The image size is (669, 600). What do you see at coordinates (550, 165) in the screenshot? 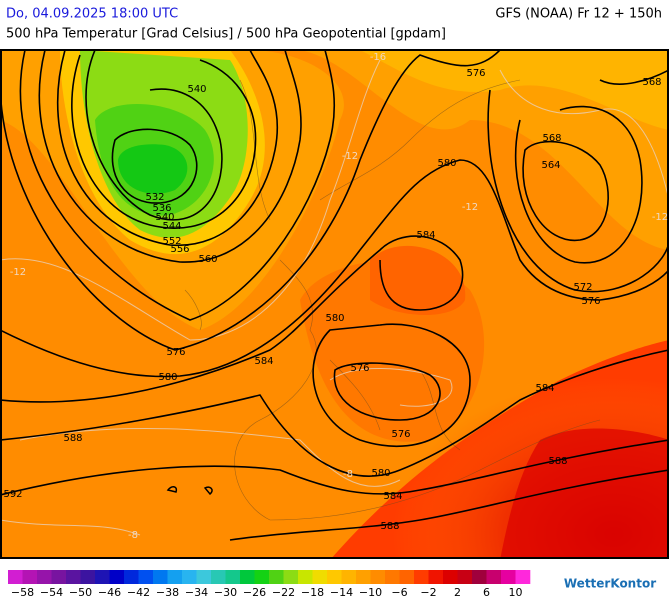
I see `geopotential-label: 564` at bounding box center [550, 165].